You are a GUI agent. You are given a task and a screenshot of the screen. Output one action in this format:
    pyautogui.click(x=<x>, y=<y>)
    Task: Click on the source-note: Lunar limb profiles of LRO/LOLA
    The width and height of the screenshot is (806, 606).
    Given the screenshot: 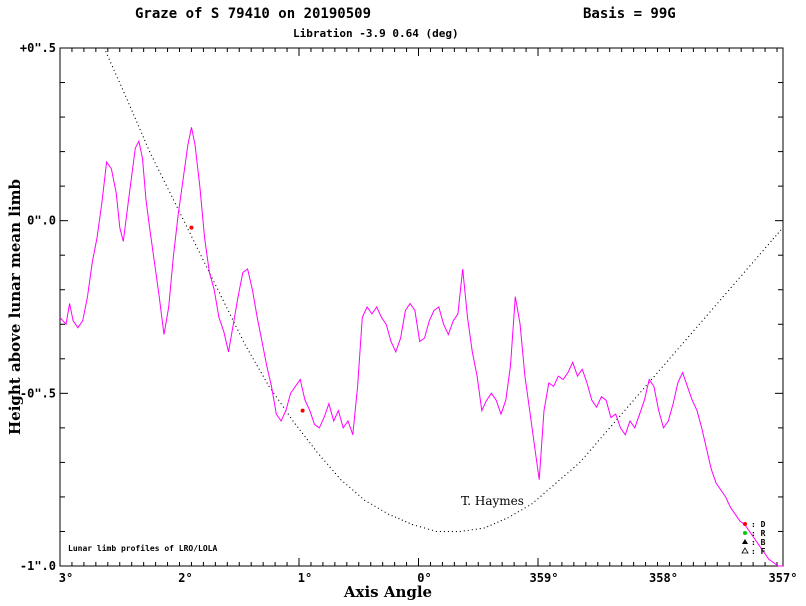 What is the action you would take?
    pyautogui.click(x=142, y=548)
    